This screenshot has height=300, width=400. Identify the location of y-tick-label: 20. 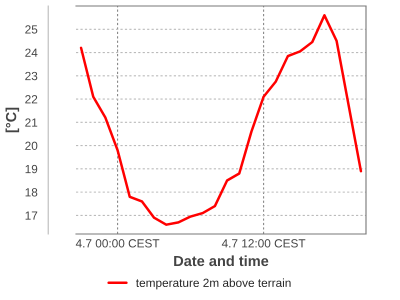
(31, 146).